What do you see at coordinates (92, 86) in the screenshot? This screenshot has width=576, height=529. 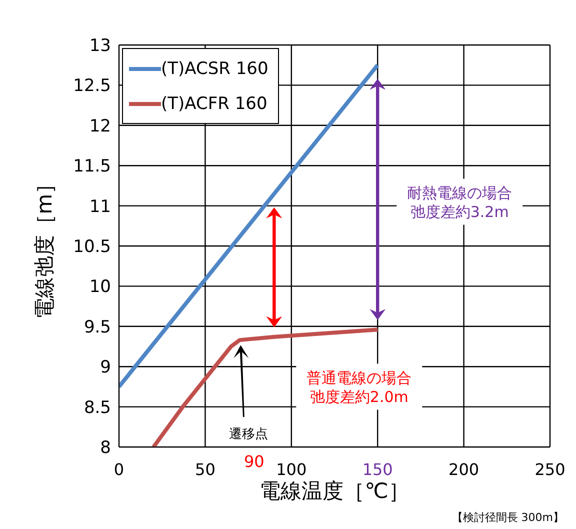 I see `y-tick-label: 12.5` at bounding box center [92, 86].